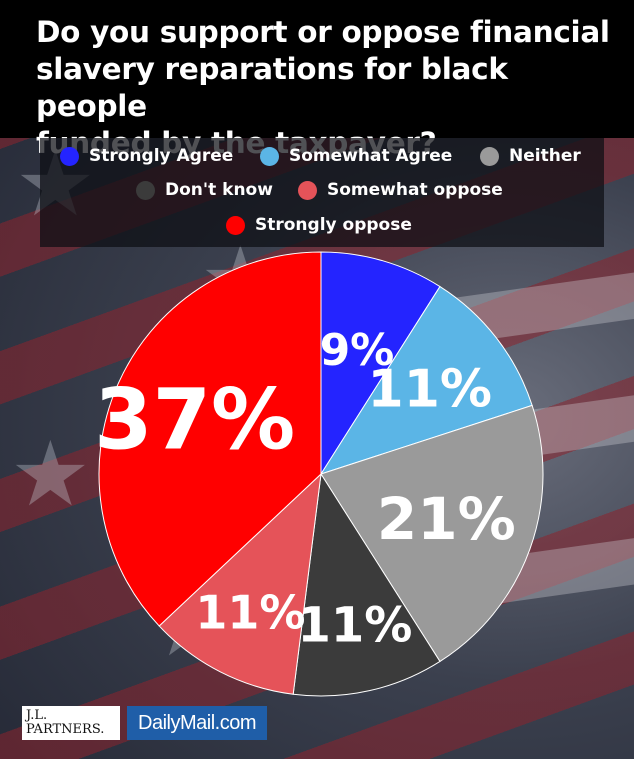  Describe the element at coordinates (357, 350) in the screenshot. I see `pie-label-strongly-agree: 9%` at that location.